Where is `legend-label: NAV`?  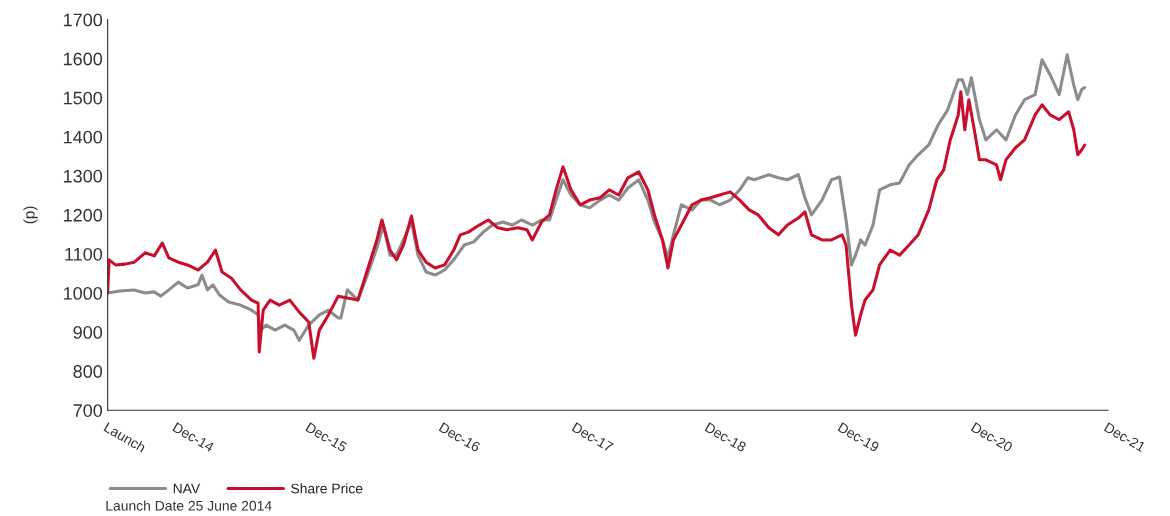
legend-label: NAV is located at coordinates (187, 488).